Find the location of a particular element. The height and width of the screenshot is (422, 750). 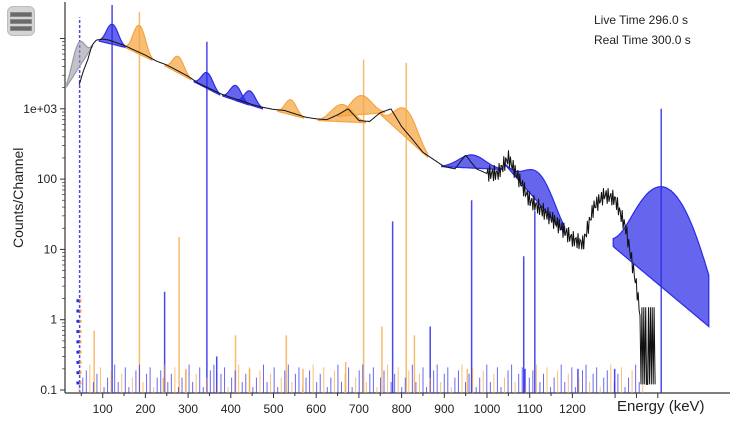

real-time: Real Time 300.0 s is located at coordinates (642, 40).